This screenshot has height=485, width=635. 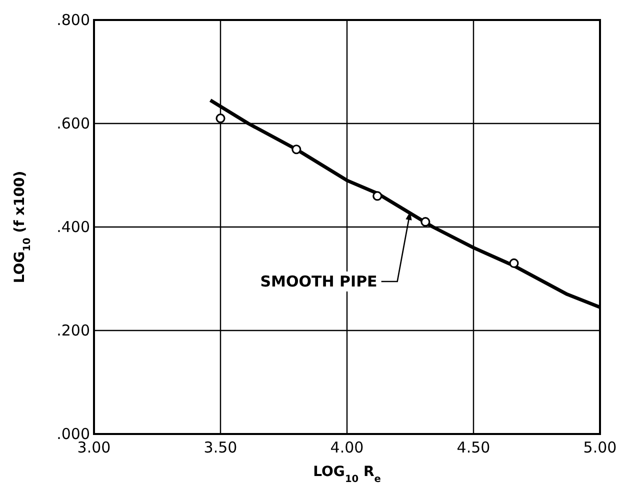 What do you see at coordinates (319, 281) in the screenshot?
I see `annotation: SMOOTH PIPE` at bounding box center [319, 281].